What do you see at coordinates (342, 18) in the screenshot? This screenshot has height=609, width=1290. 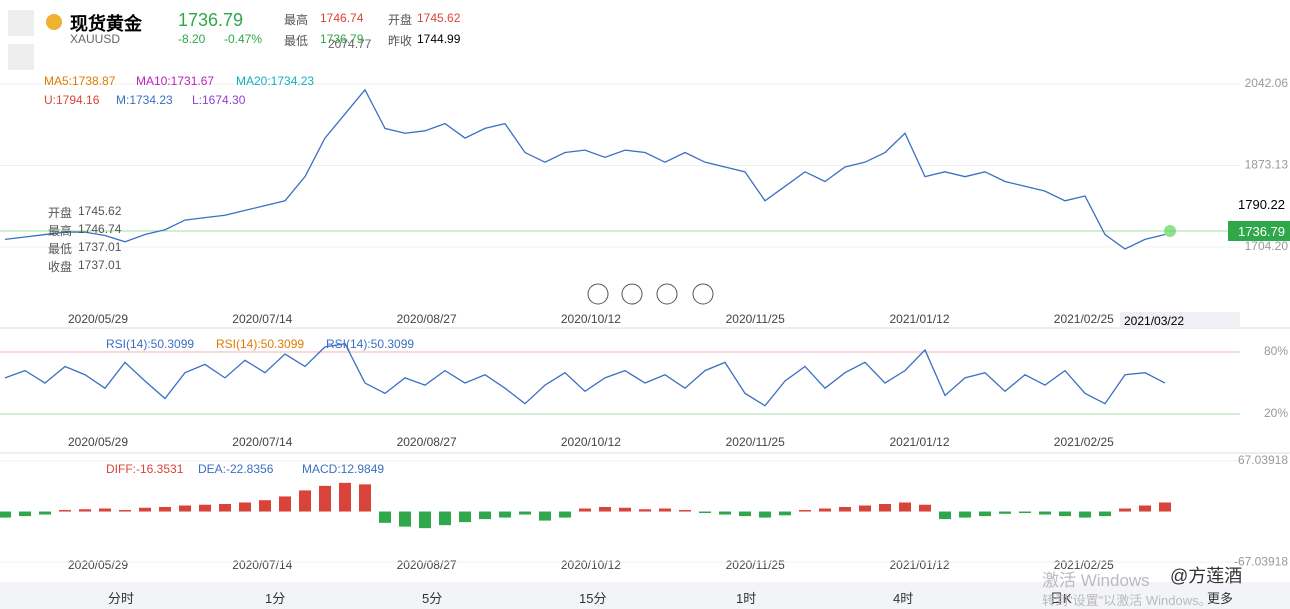 I see `value: 1746.74` at bounding box center [342, 18].